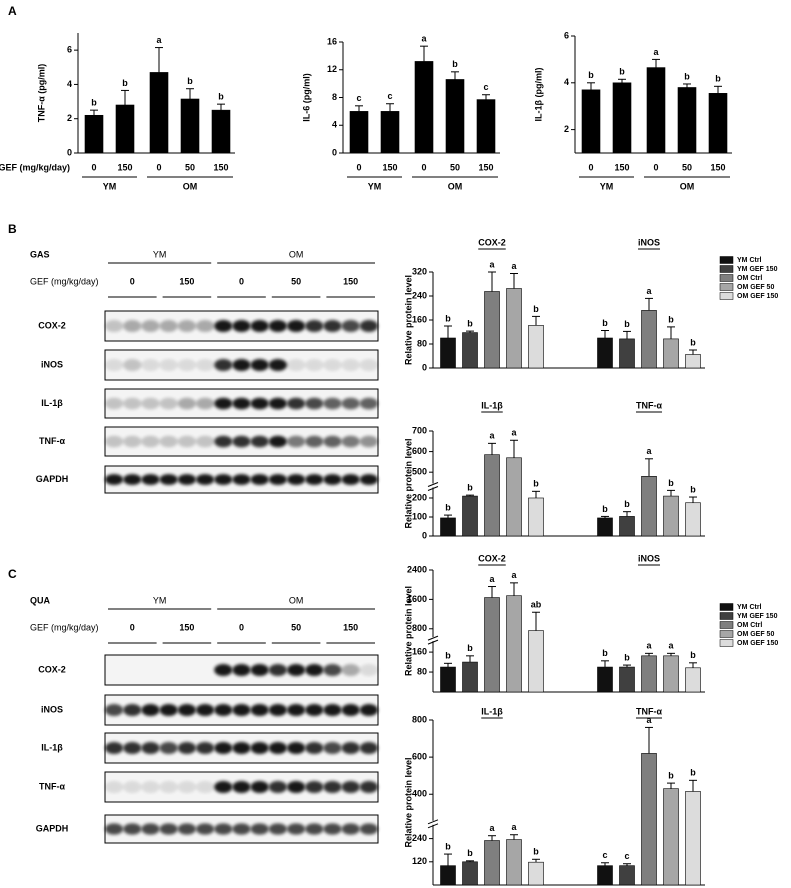 This screenshot has width=791, height=888. What do you see at coordinates (749, 607) in the screenshot?
I see `legend-label: YM Ctrl` at bounding box center [749, 607].